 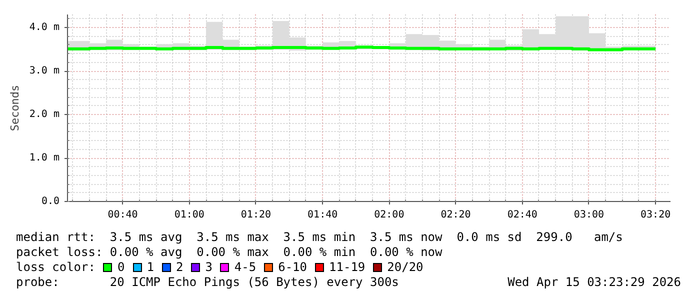 What do you see at coordinates (44, 71) in the screenshot?
I see `y-tick-label: 3.0 m` at bounding box center [44, 71].